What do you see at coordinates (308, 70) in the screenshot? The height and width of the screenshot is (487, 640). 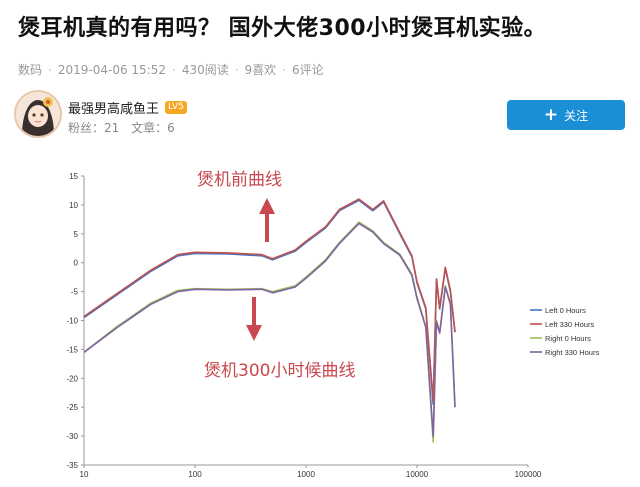 I see `article-comments: 6评论` at bounding box center [308, 70].